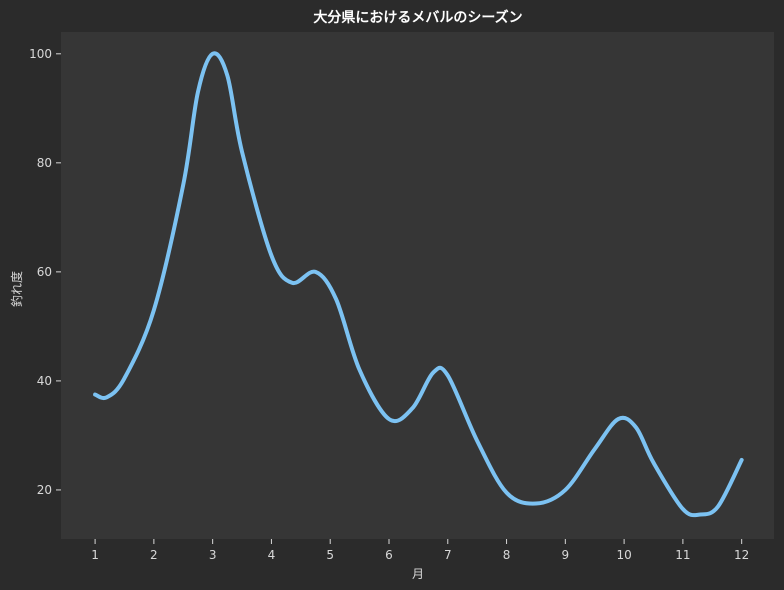  What do you see at coordinates (44, 163) in the screenshot?
I see `y-tick-label: 80` at bounding box center [44, 163].